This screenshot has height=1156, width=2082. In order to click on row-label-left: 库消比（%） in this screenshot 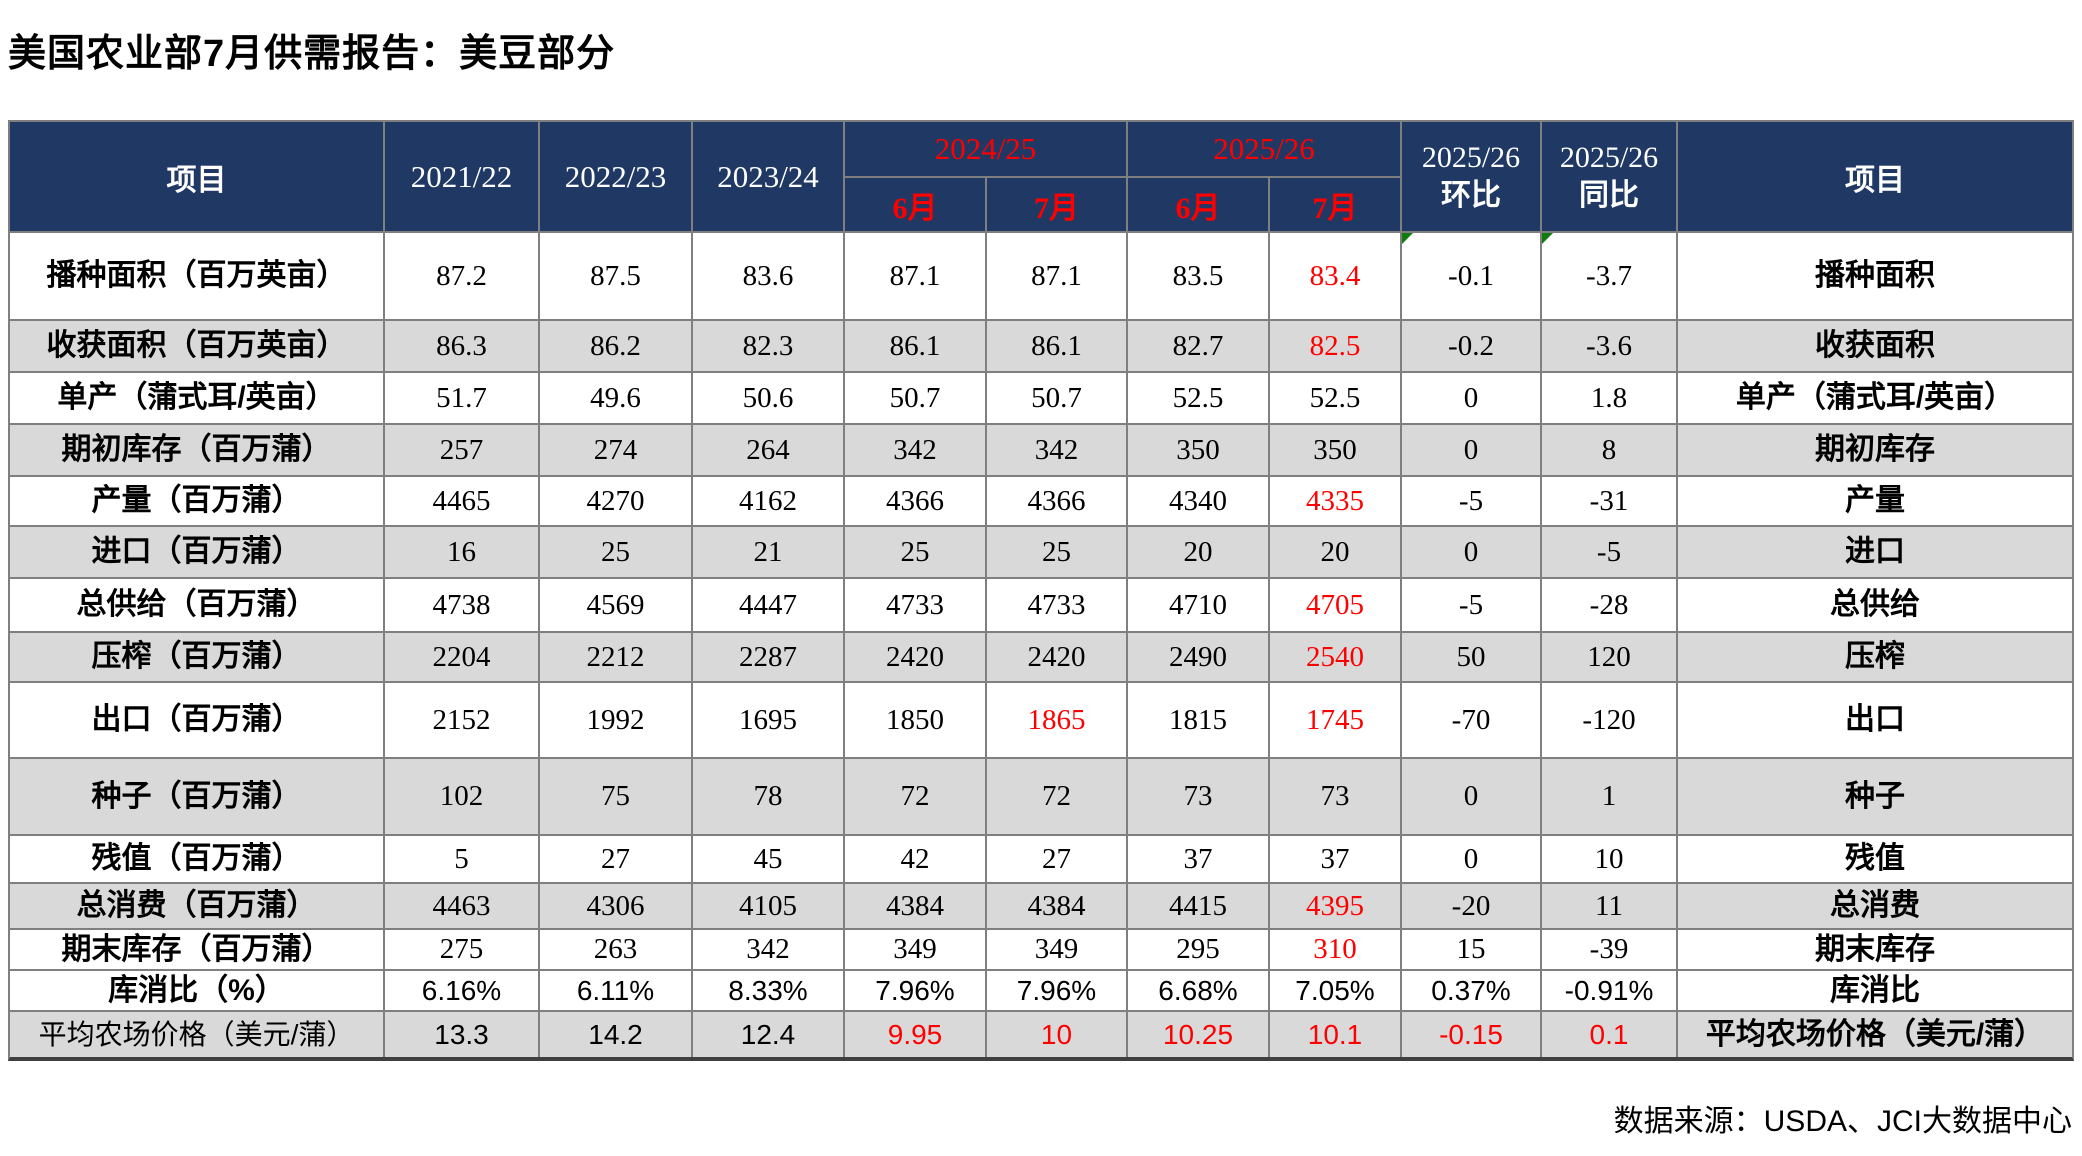, I will do `click(197, 991)`.